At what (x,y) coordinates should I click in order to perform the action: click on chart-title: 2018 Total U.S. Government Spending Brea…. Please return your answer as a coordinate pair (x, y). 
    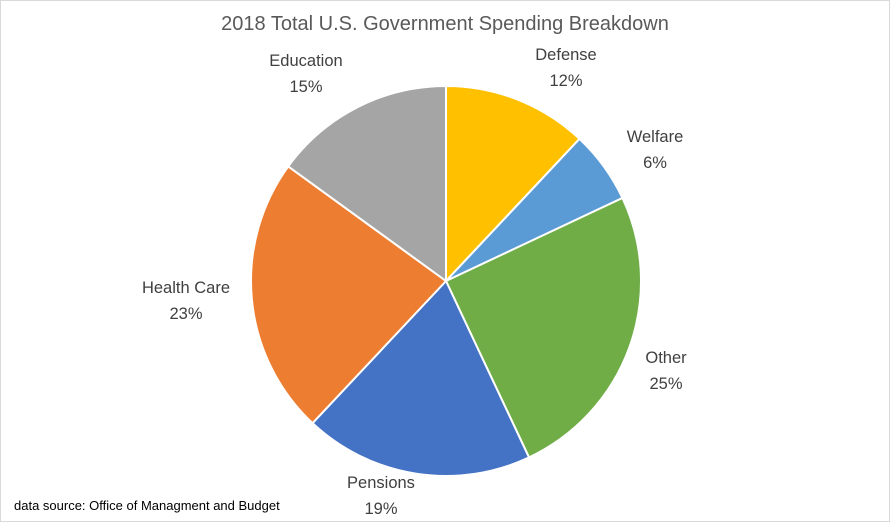
    Looking at the image, I should click on (445, 24).